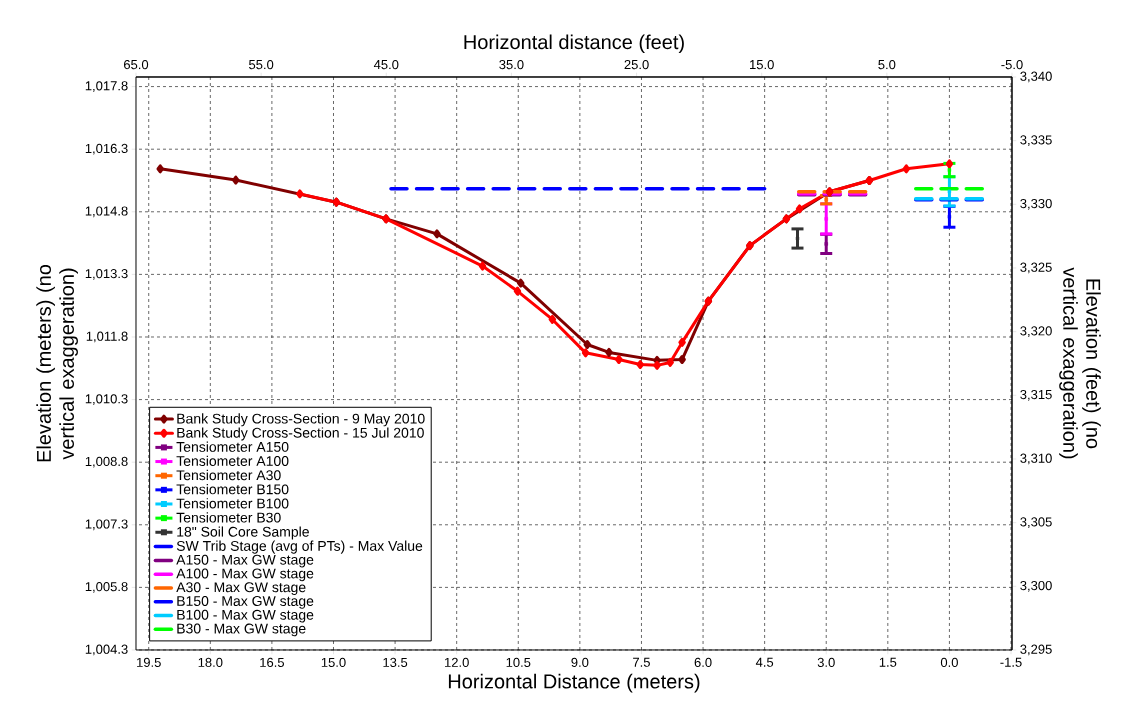 This screenshot has height=719, width=1144. What do you see at coordinates (245, 616) in the screenshot?
I see `legend-label: B100 - Max GW stage` at bounding box center [245, 616].